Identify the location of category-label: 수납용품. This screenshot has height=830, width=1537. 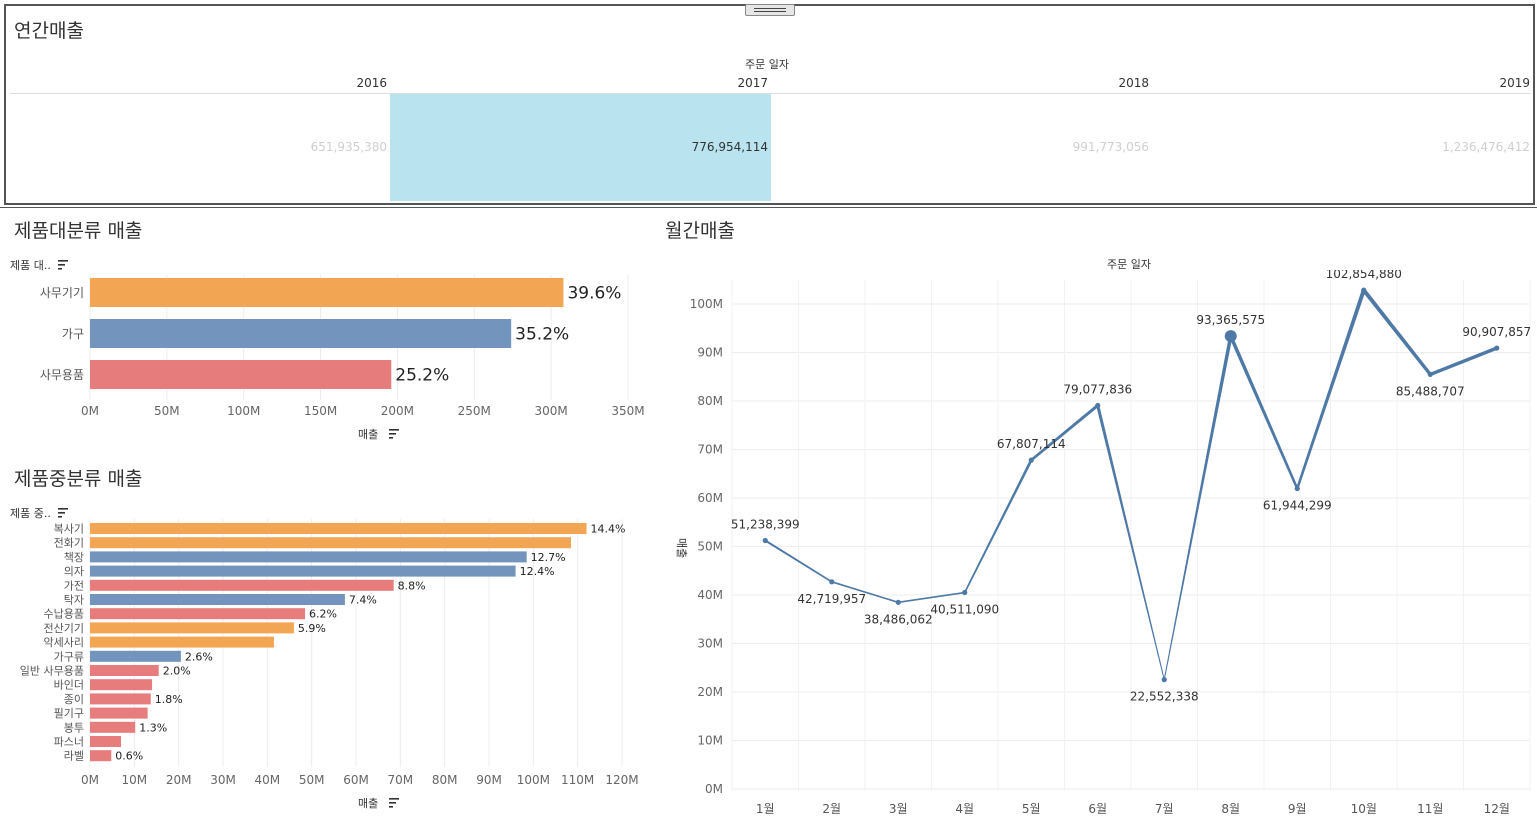
(64, 614).